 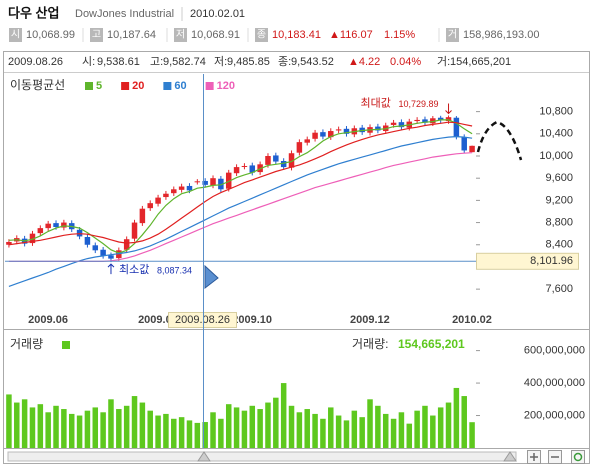 I want to click on x-tick-label: 2009.08, so click(x=158, y=320).